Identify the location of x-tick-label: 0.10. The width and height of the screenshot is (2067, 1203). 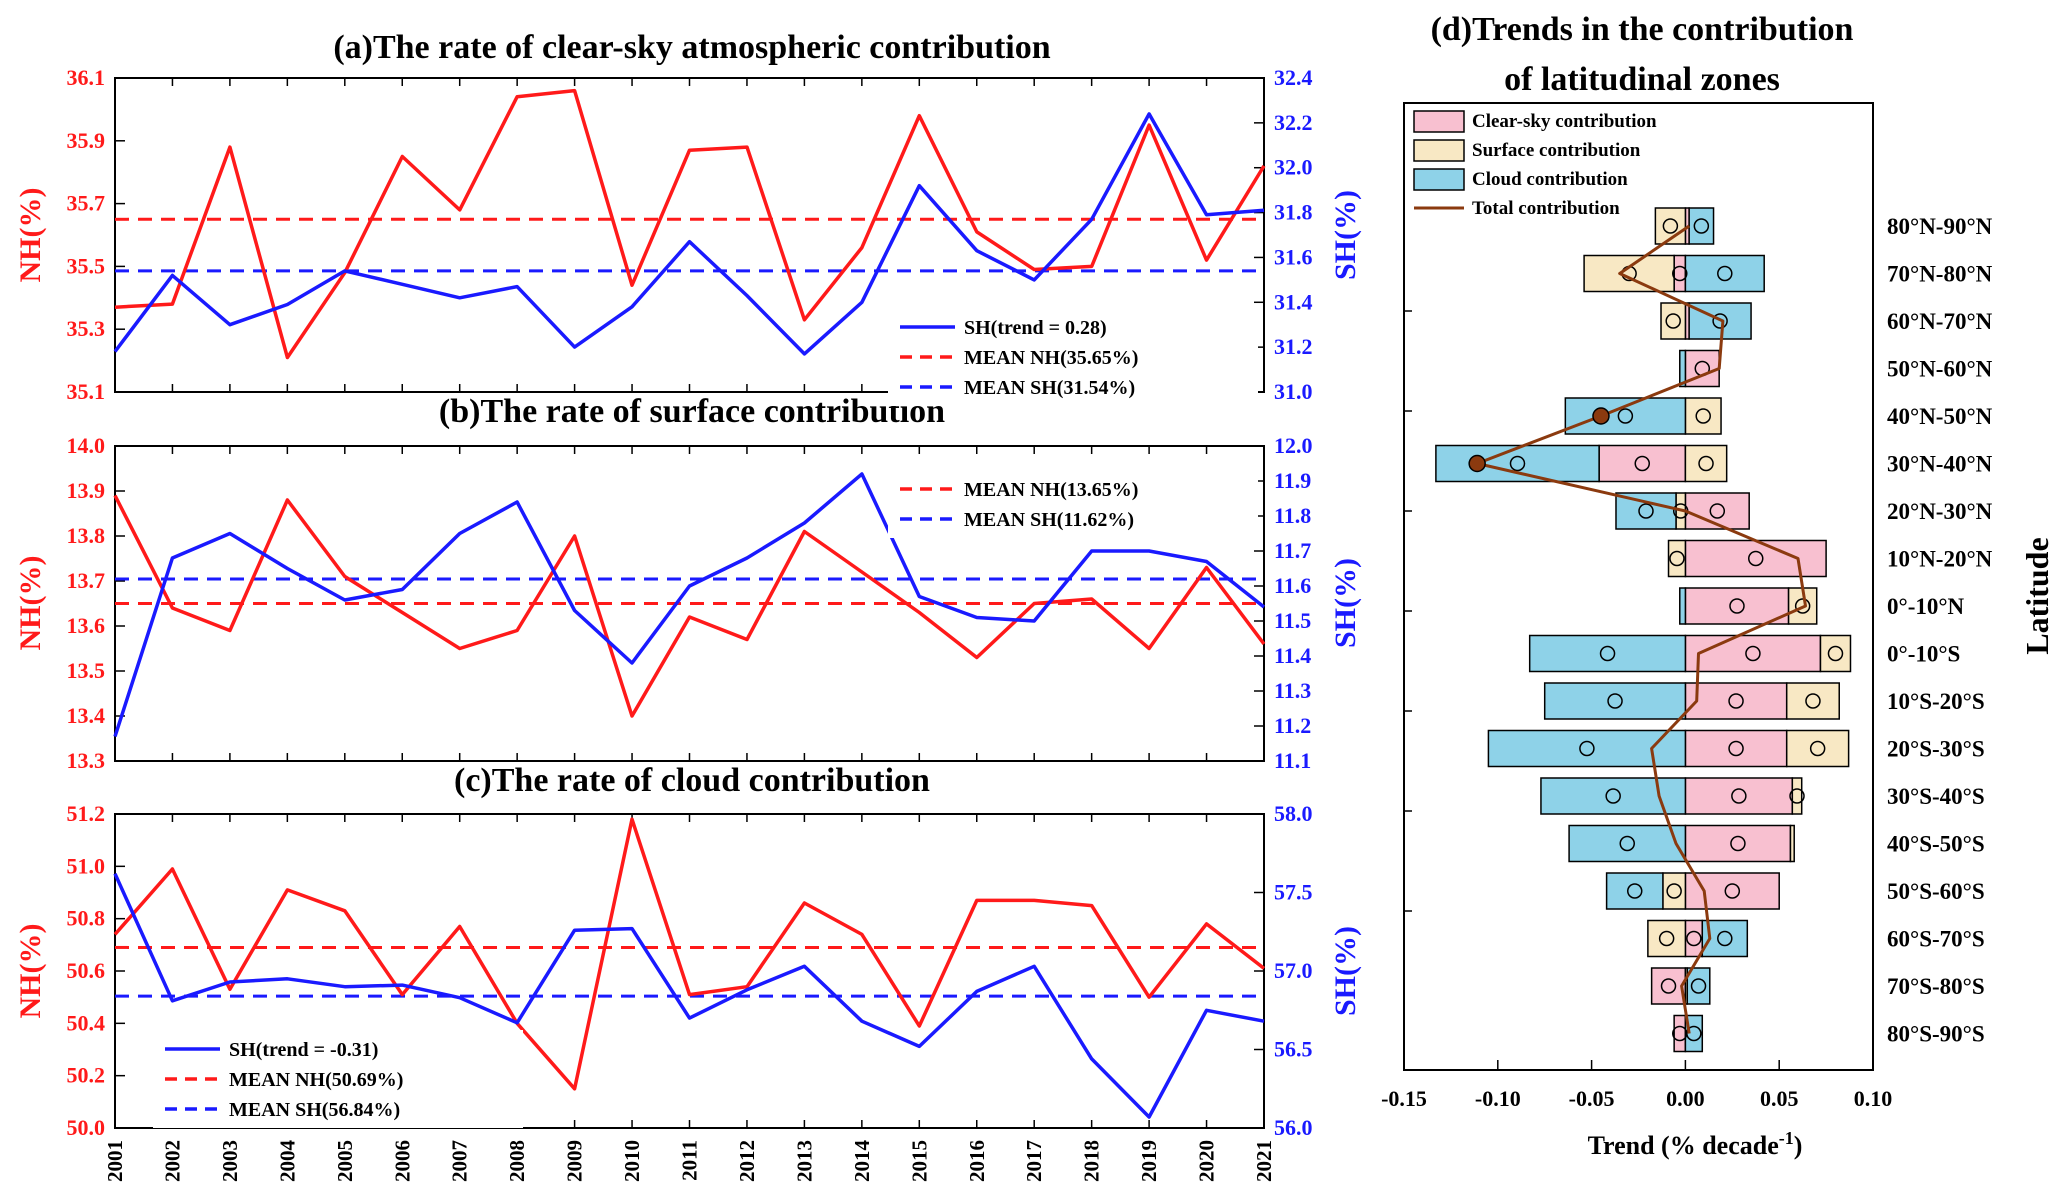
(1873, 1098).